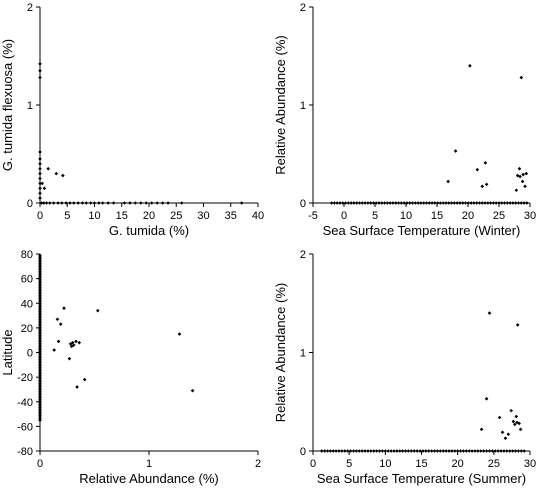  I want to click on y-tick-label: 1, so click(303, 354).